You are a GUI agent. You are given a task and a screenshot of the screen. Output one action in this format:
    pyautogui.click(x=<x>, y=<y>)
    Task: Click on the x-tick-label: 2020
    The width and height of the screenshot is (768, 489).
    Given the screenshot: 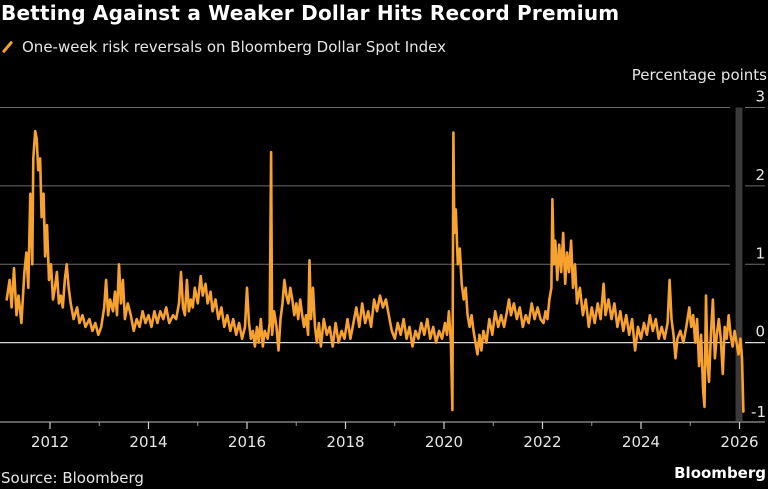 What is the action you would take?
    pyautogui.click(x=444, y=442)
    